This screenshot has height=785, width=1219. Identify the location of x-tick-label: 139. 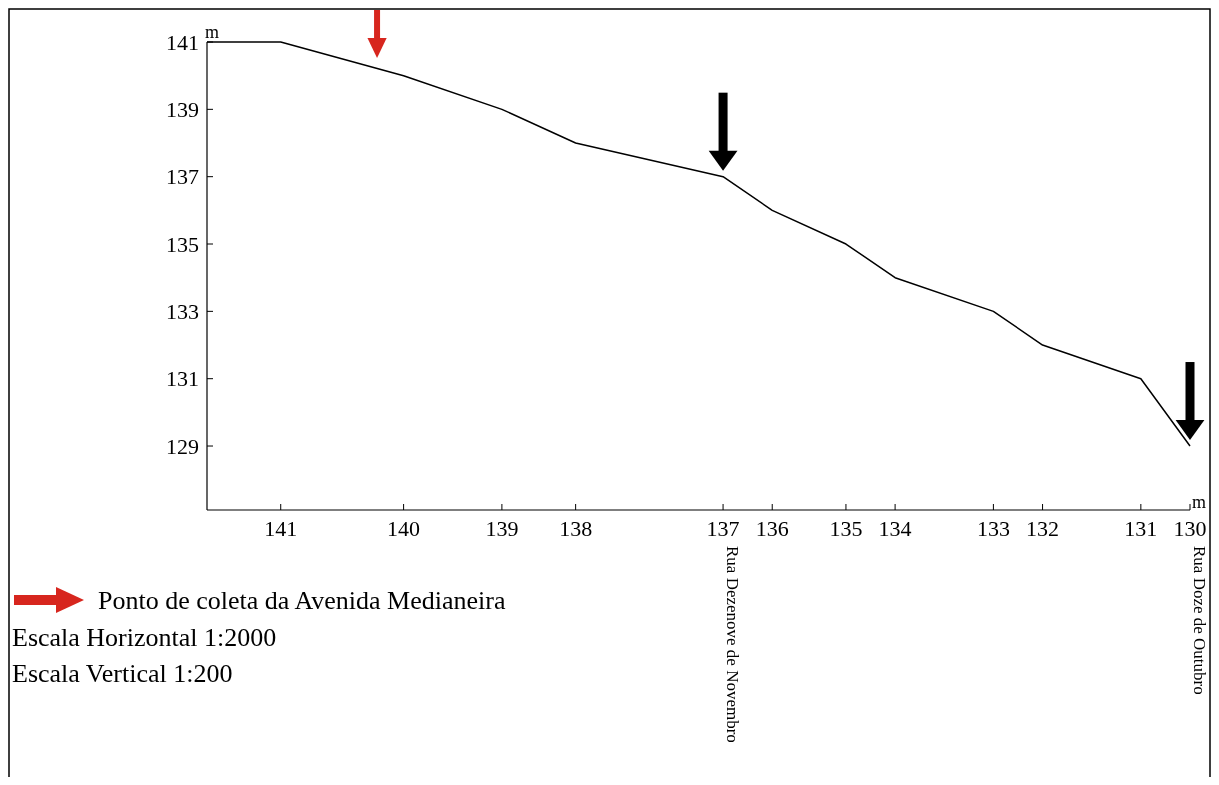
(502, 528).